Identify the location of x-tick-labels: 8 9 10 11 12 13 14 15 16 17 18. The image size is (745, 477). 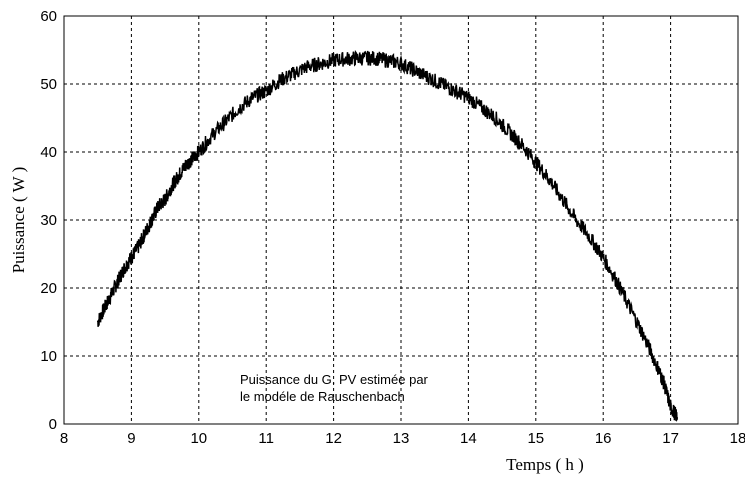
(402, 438).